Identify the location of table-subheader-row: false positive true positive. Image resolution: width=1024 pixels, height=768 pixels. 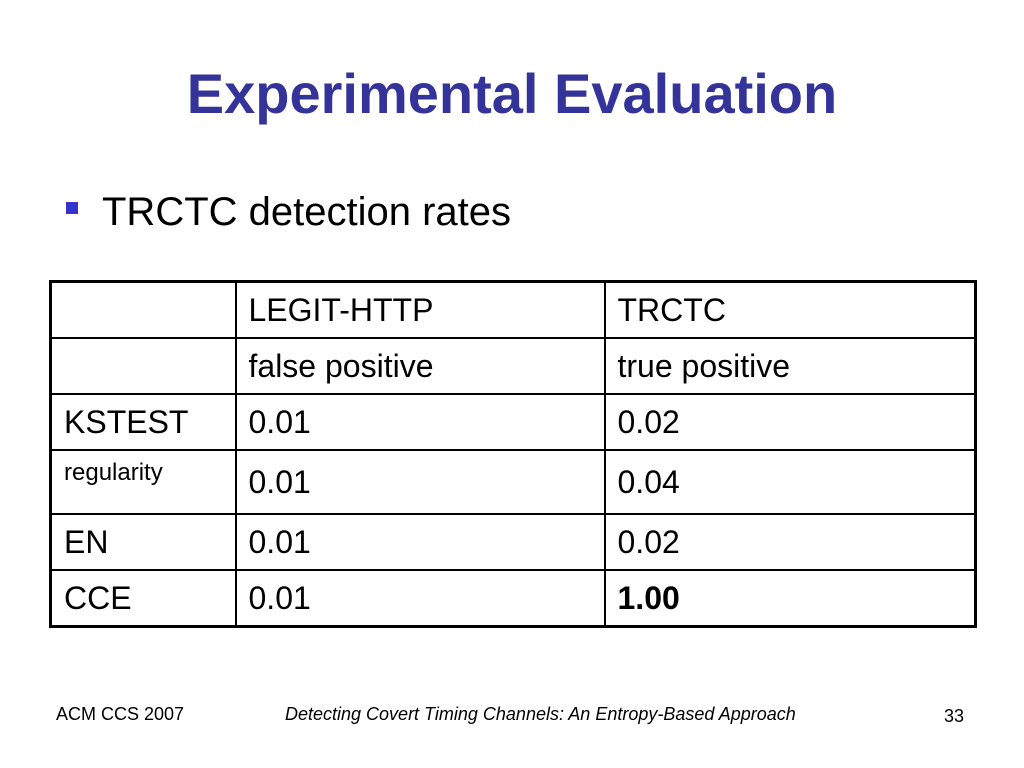
(513, 366).